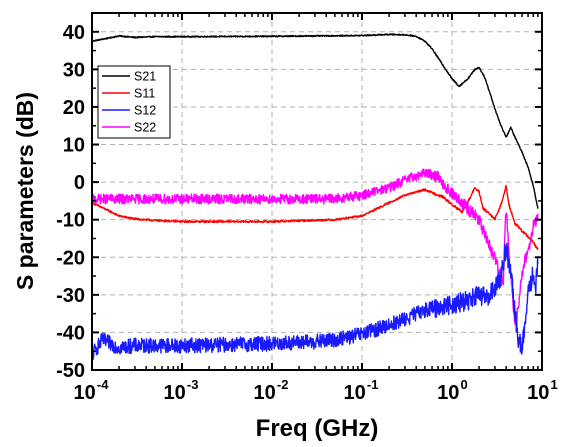 Image resolution: width=563 pixels, height=447 pixels. What do you see at coordinates (315, 217) in the screenshot?
I see `series-line-s11` at bounding box center [315, 217].